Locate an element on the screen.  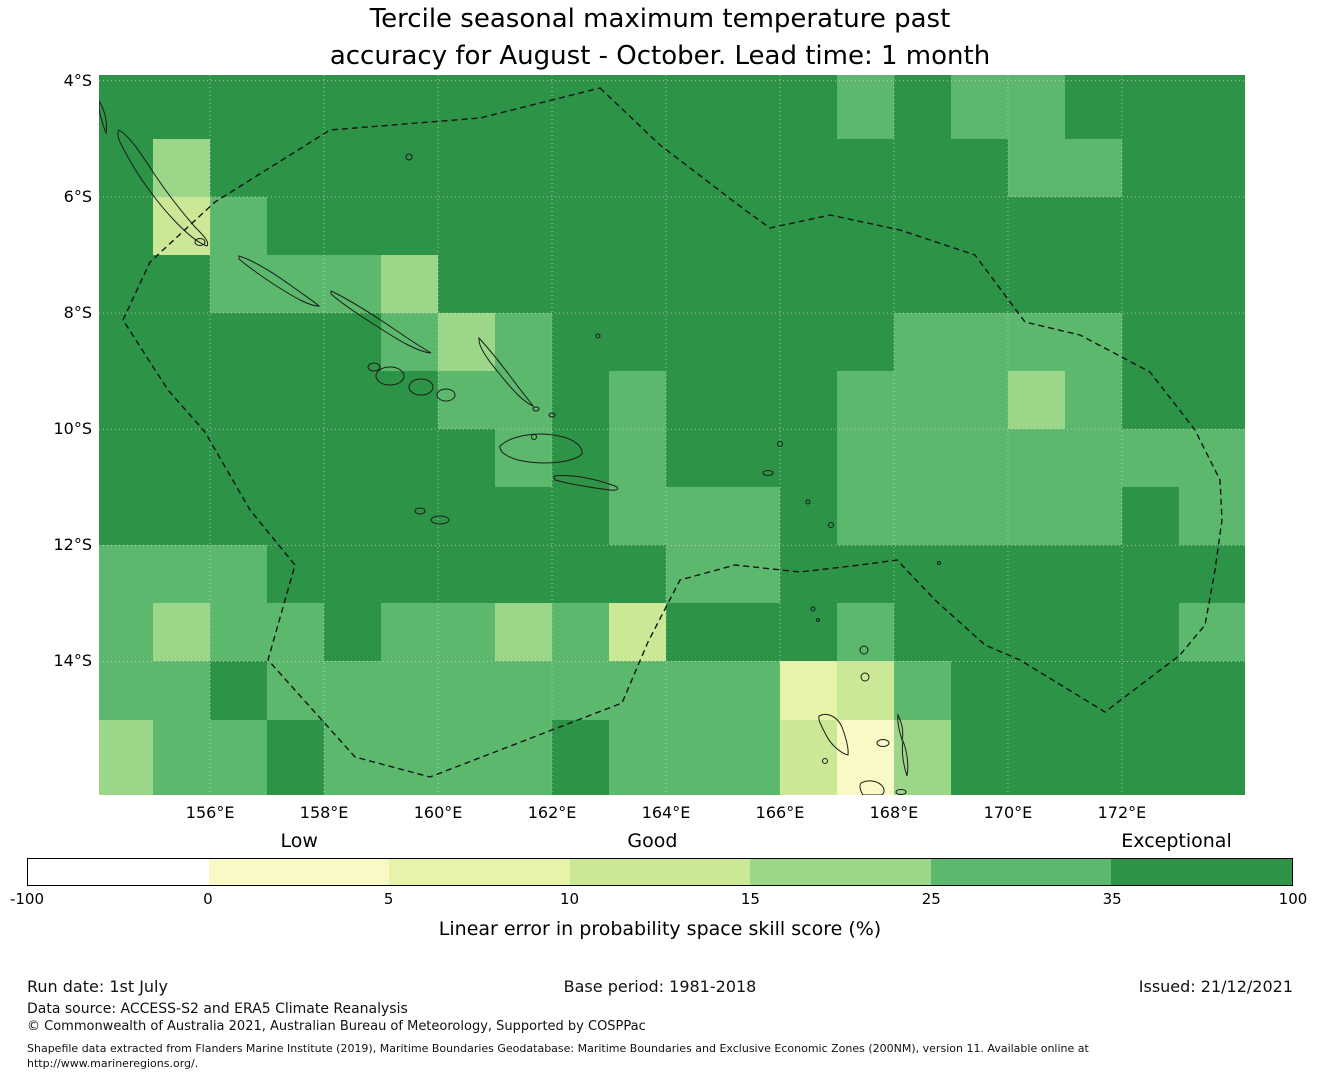
lon-tick-label: 164°E is located at coordinates (666, 812).